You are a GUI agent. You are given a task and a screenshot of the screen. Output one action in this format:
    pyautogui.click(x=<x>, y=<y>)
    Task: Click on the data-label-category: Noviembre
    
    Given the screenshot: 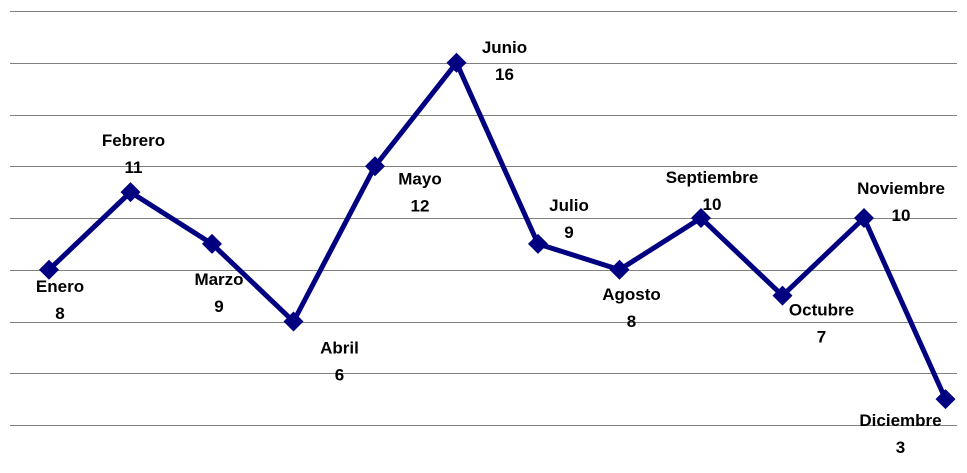 What is the action you would take?
    pyautogui.click(x=901, y=188)
    